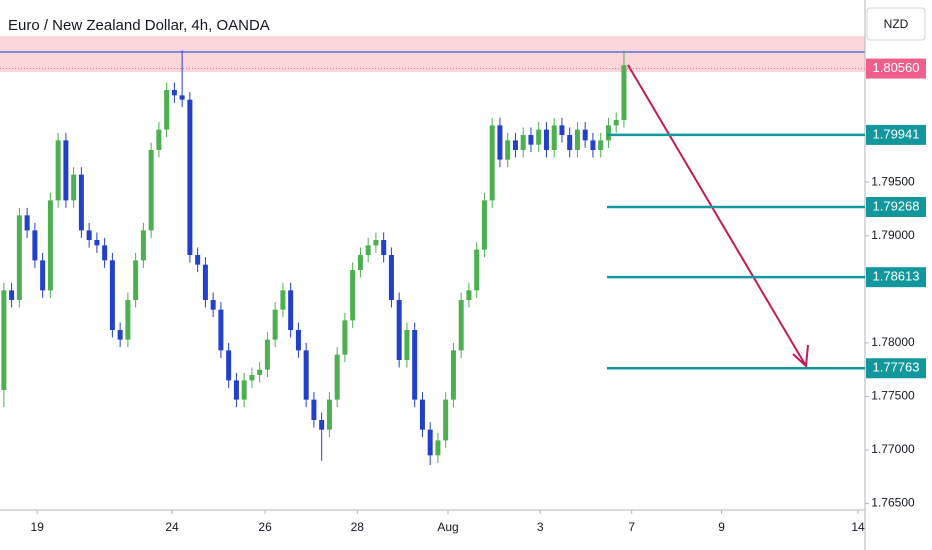 This screenshot has height=550, width=932. What do you see at coordinates (631, 527) in the screenshot?
I see `x-tick-label: 7` at bounding box center [631, 527].